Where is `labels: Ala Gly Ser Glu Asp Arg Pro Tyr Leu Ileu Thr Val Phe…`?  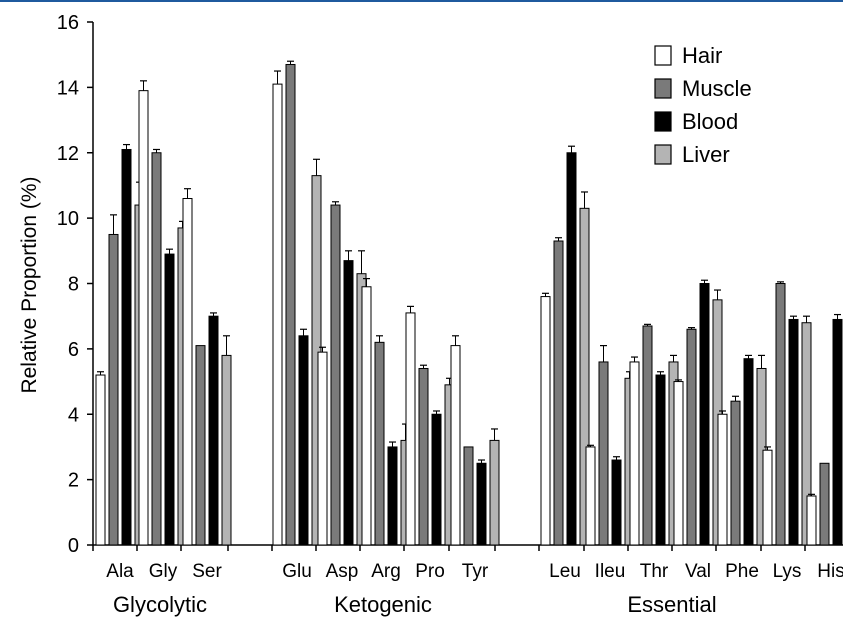 labels: Ala Gly Ser Glu Asp Arg Pro Tyr Leu Ileu Thr Val Phe… is located at coordinates (474, 589).